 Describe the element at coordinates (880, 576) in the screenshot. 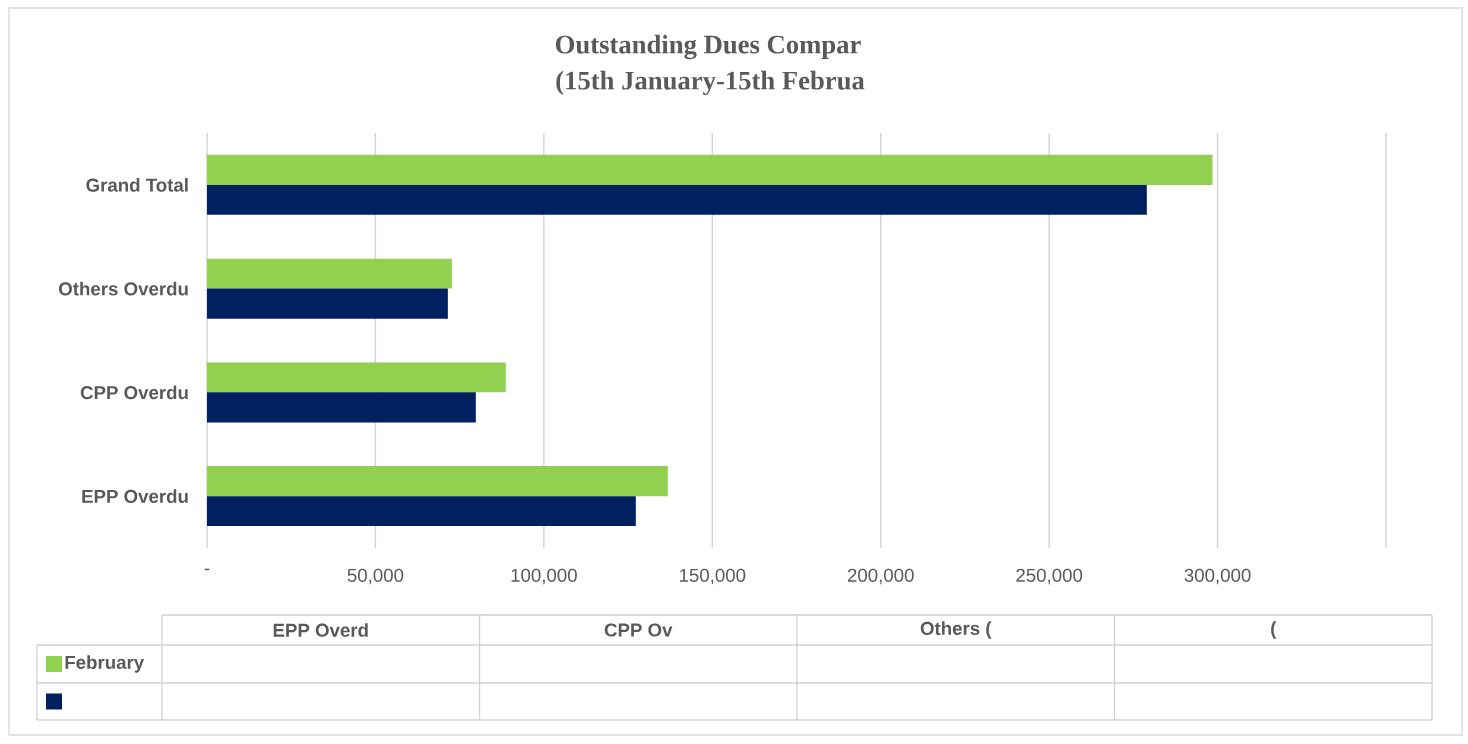

I see `x-tick-label: 200,000` at that location.